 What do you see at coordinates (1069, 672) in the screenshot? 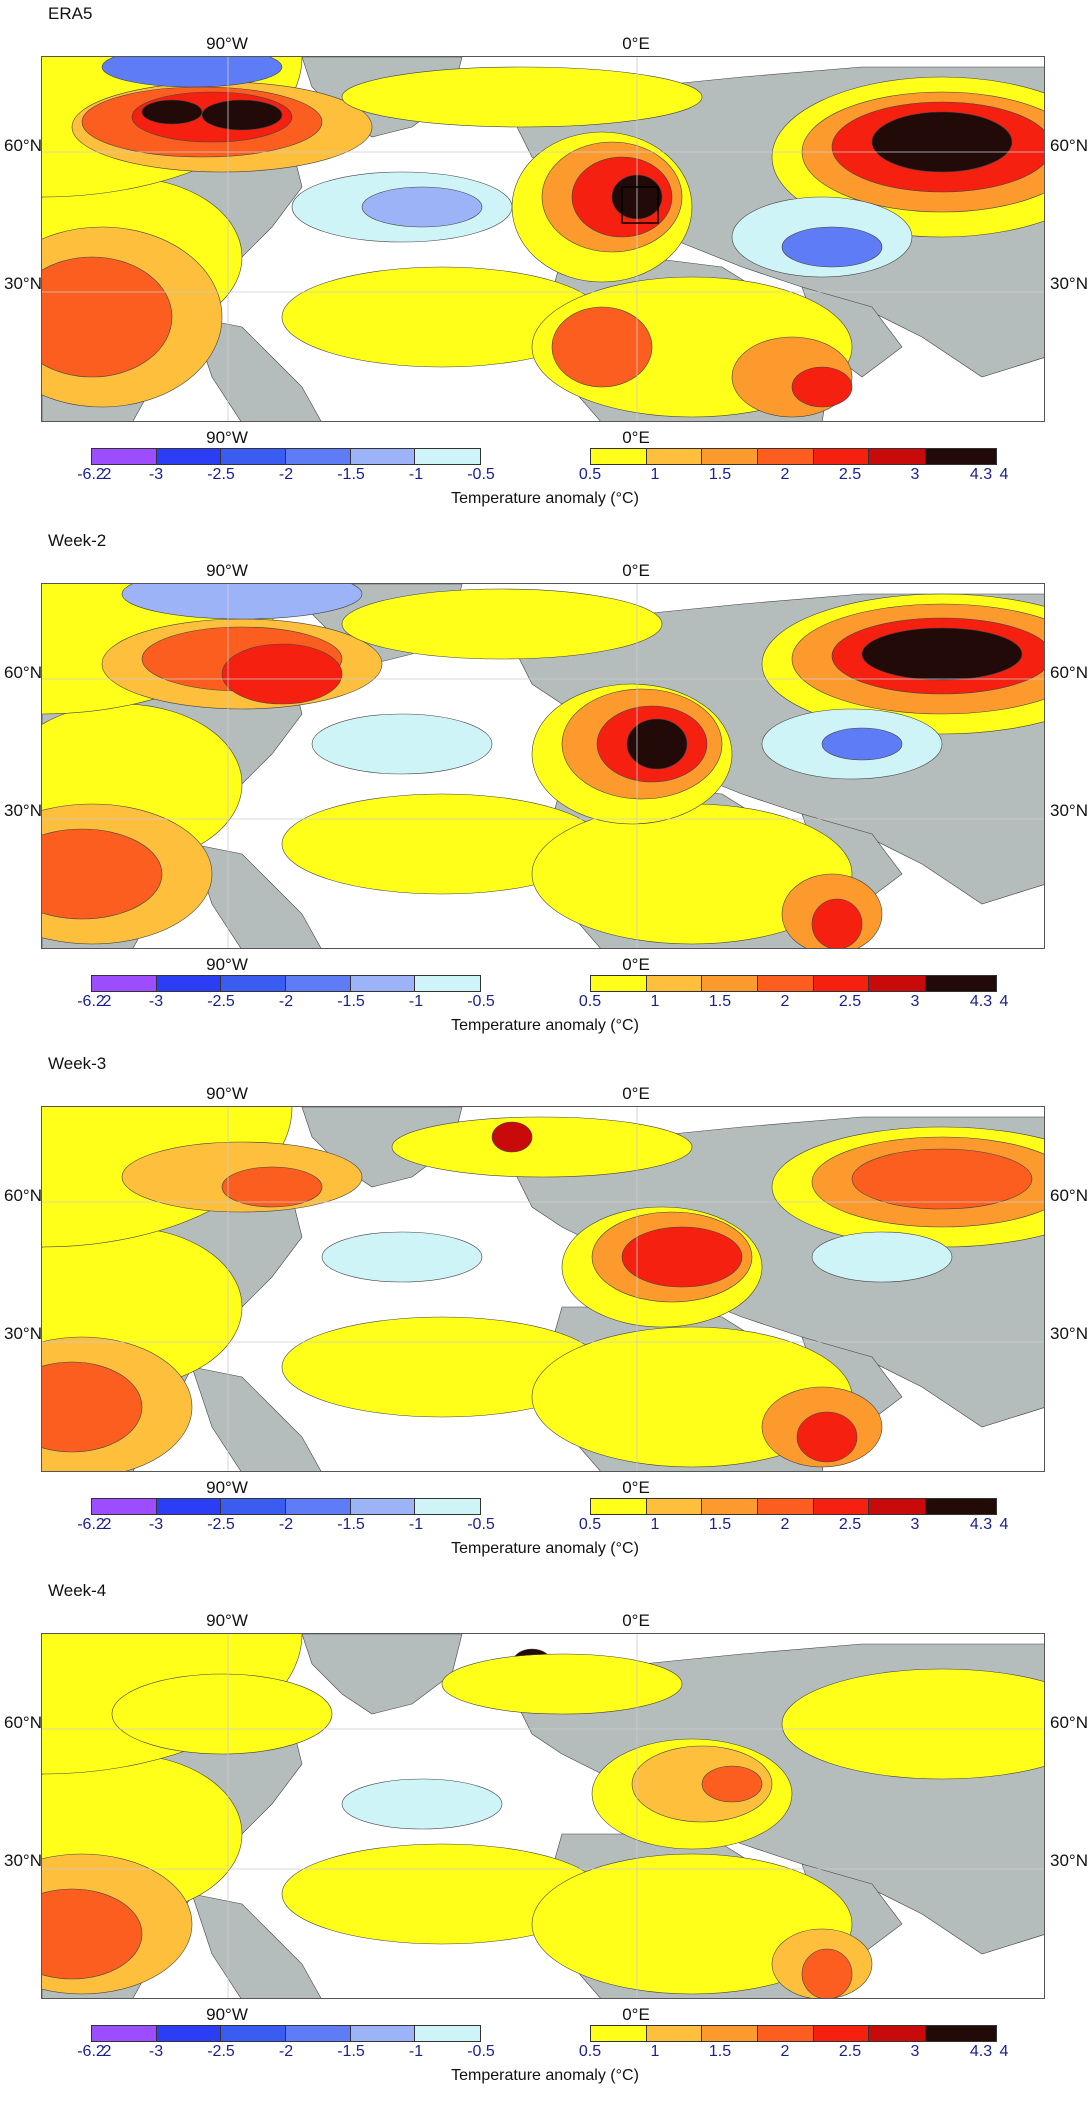
I see `lat-label-60n-right: 60°N` at bounding box center [1069, 672].